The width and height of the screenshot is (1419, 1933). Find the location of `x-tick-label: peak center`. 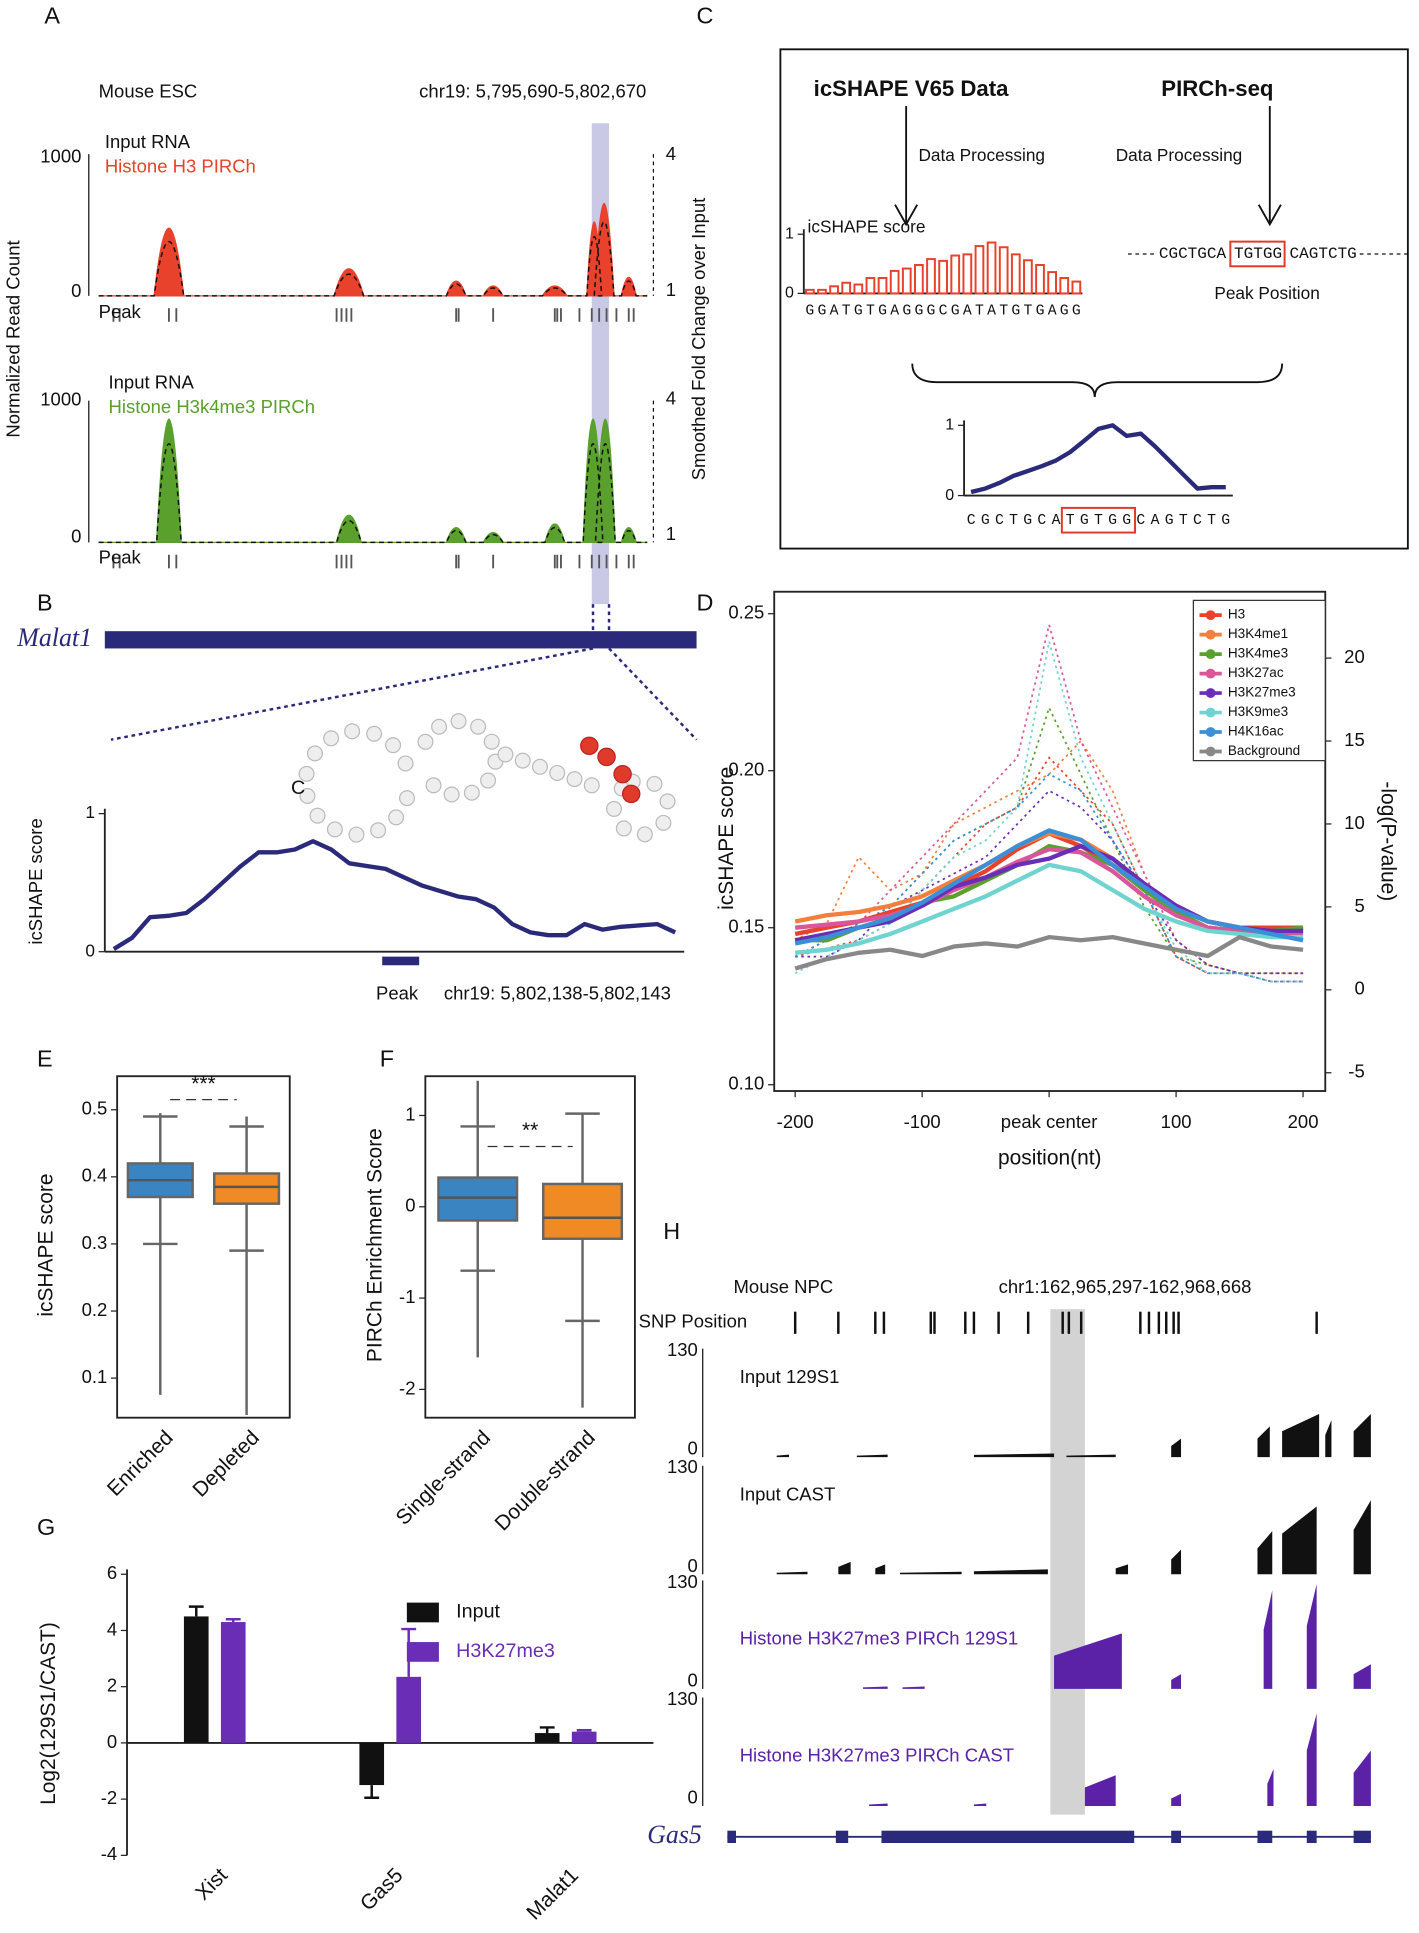

x-tick-label: peak center is located at coordinates (1049, 1121).